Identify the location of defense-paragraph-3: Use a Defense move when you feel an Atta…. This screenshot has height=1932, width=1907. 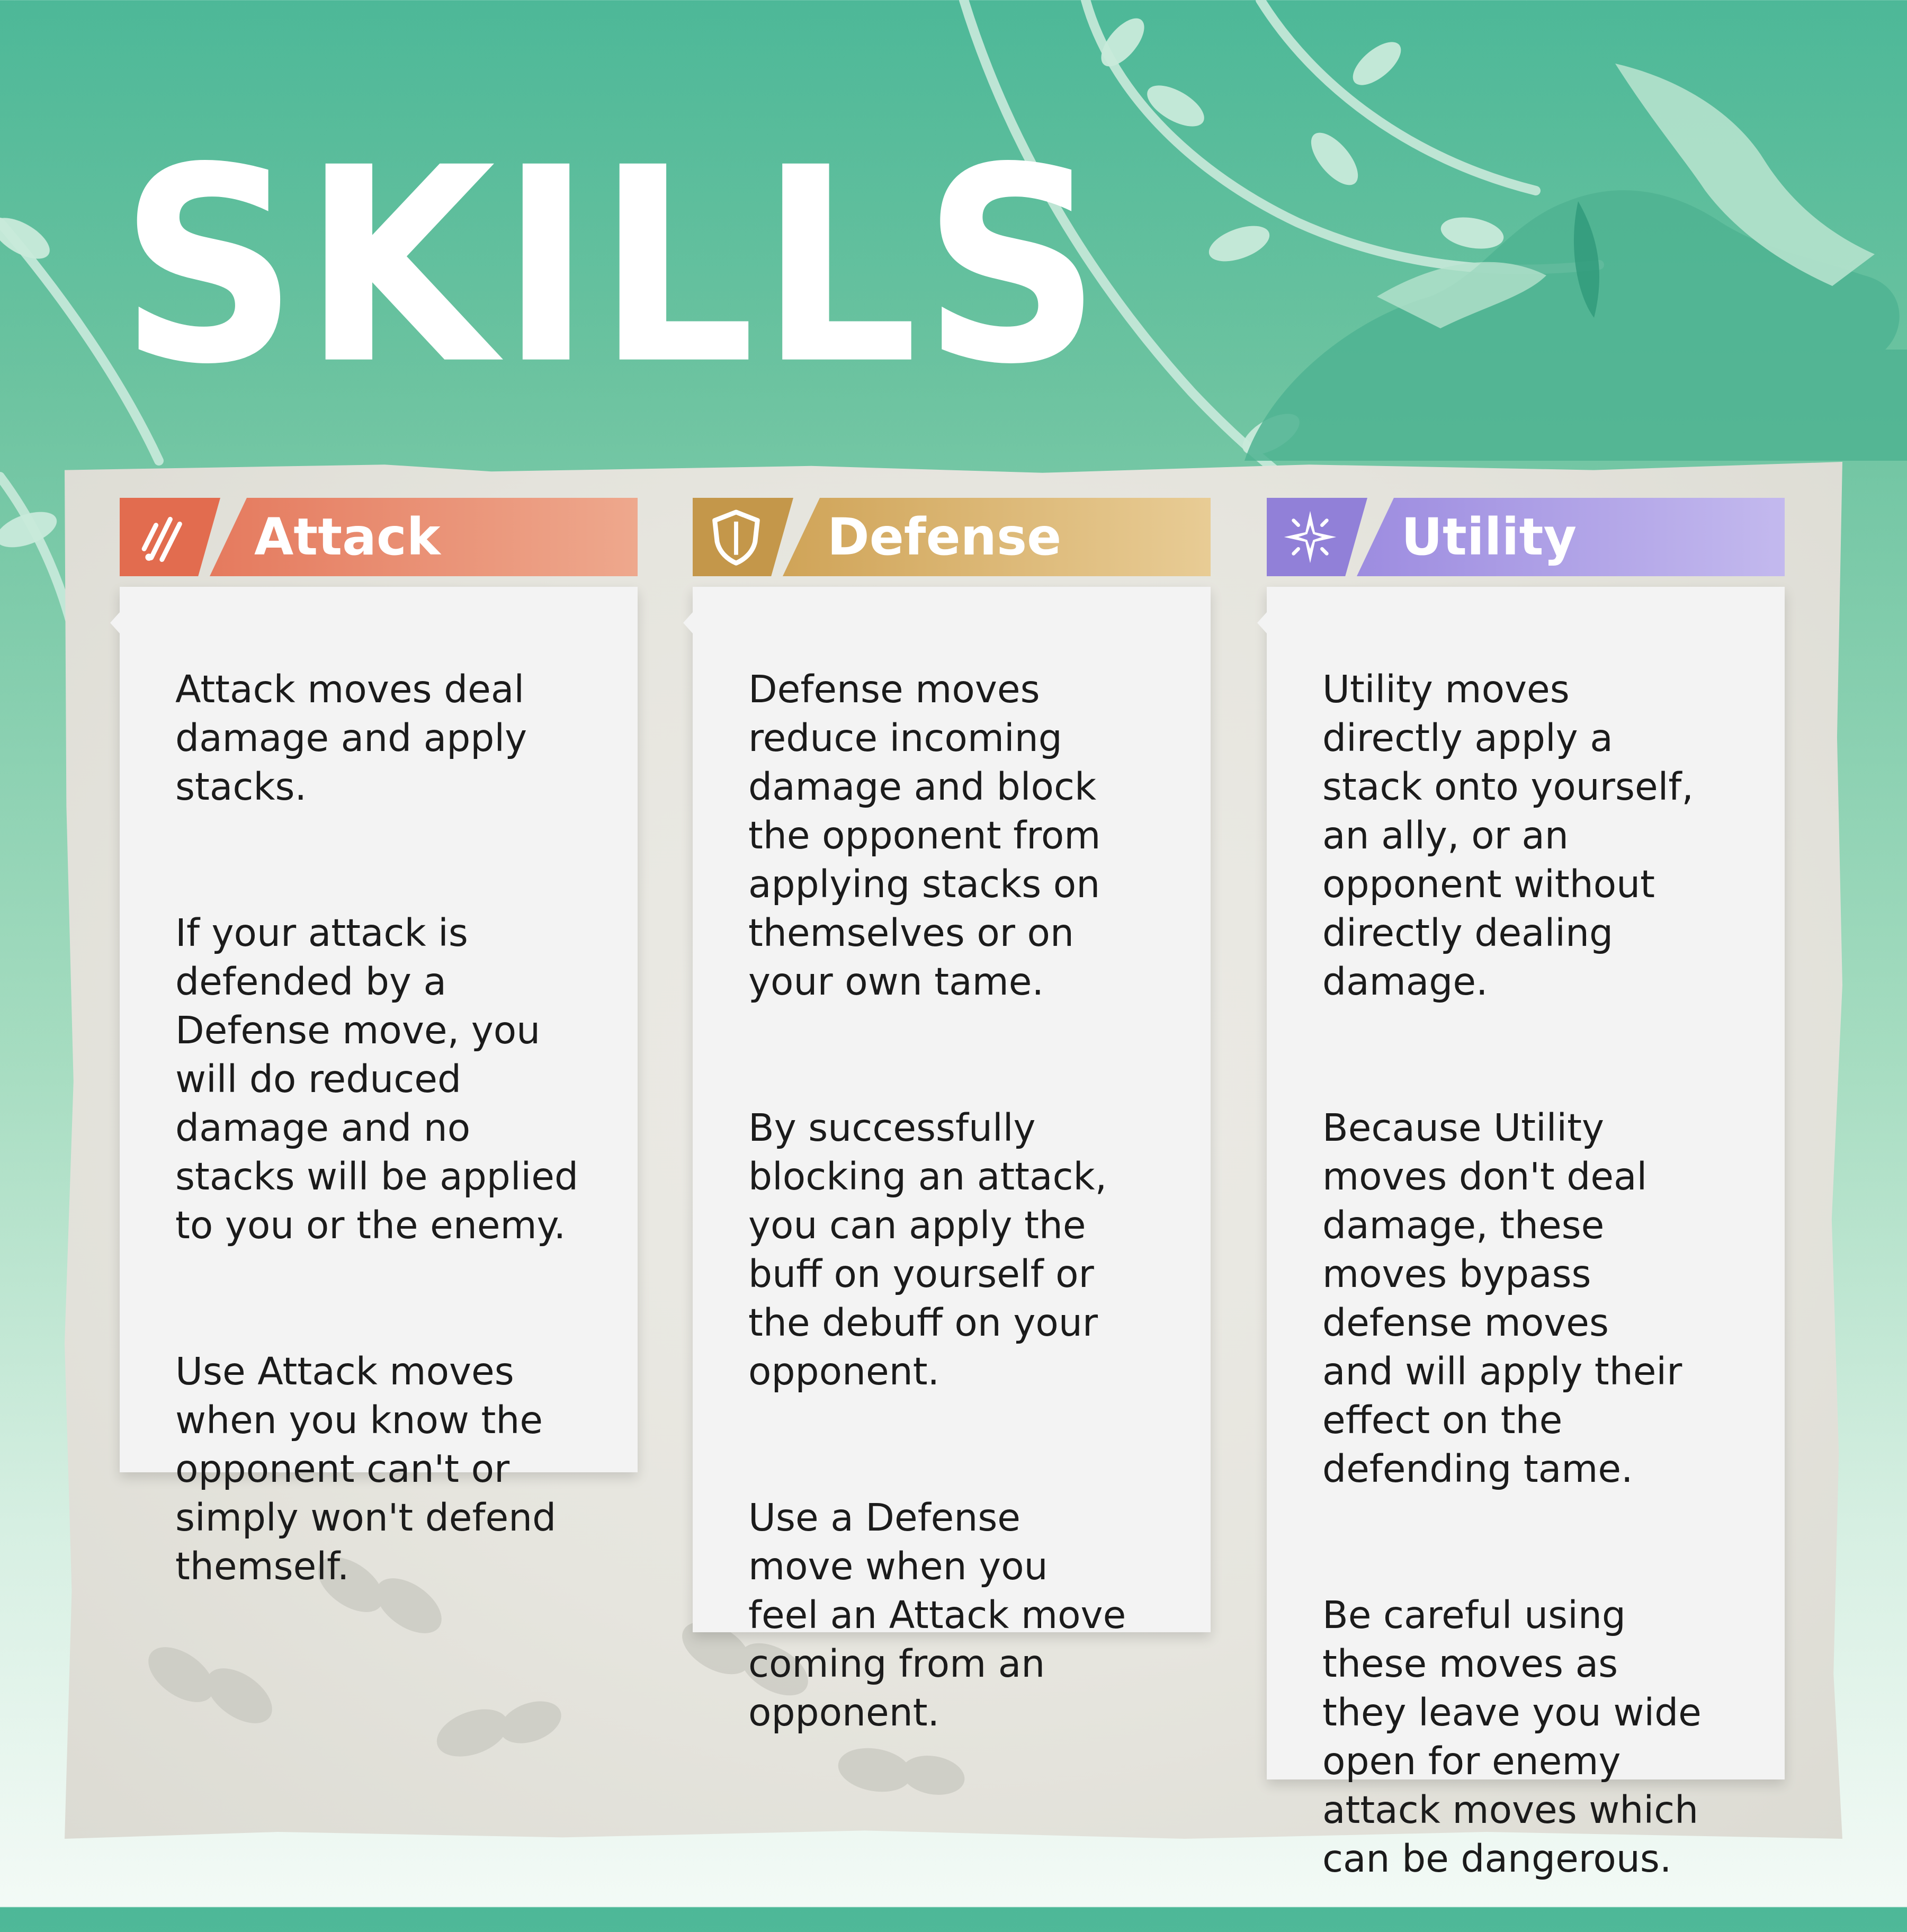
(937, 1615).